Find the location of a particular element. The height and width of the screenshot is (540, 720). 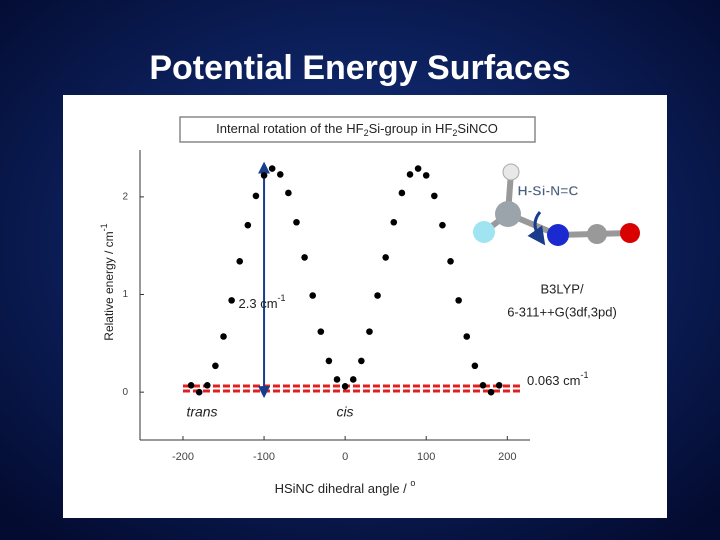

y-label-sup: -1 is located at coordinates (104, 227).